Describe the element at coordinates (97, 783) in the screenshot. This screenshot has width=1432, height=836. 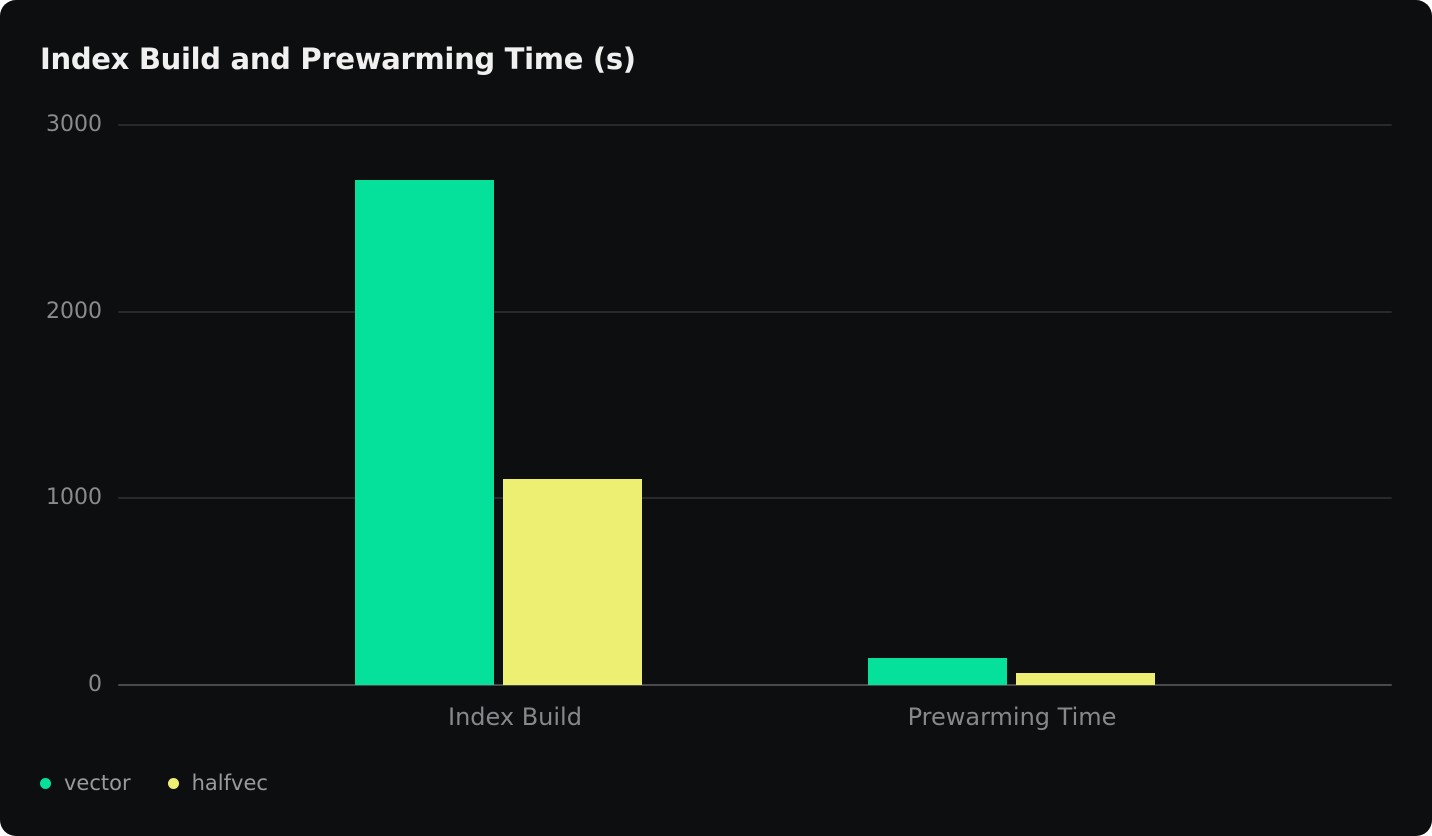
I see `legend-label: vector` at that location.